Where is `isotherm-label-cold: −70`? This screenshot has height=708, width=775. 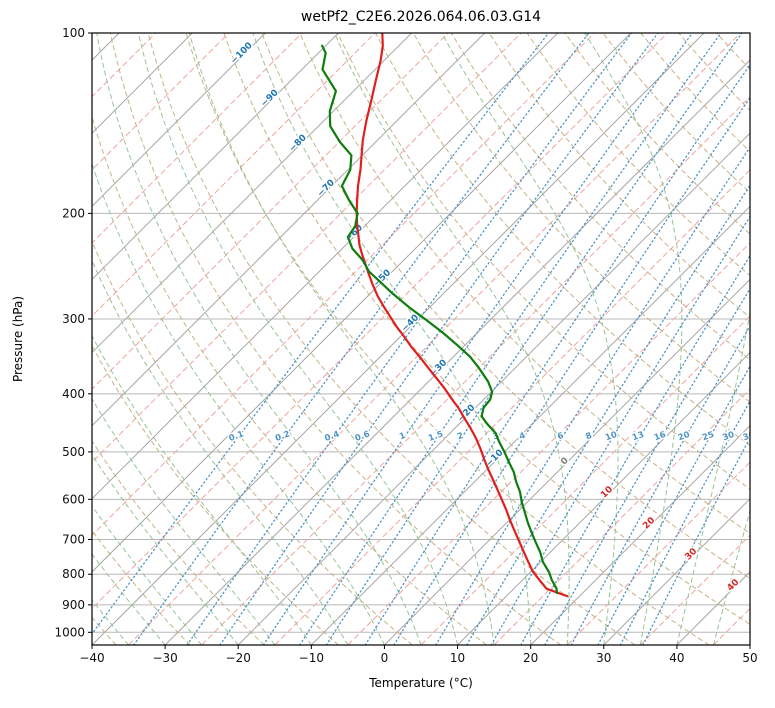
isotherm-label-cold: −70 is located at coordinates (326, 188).